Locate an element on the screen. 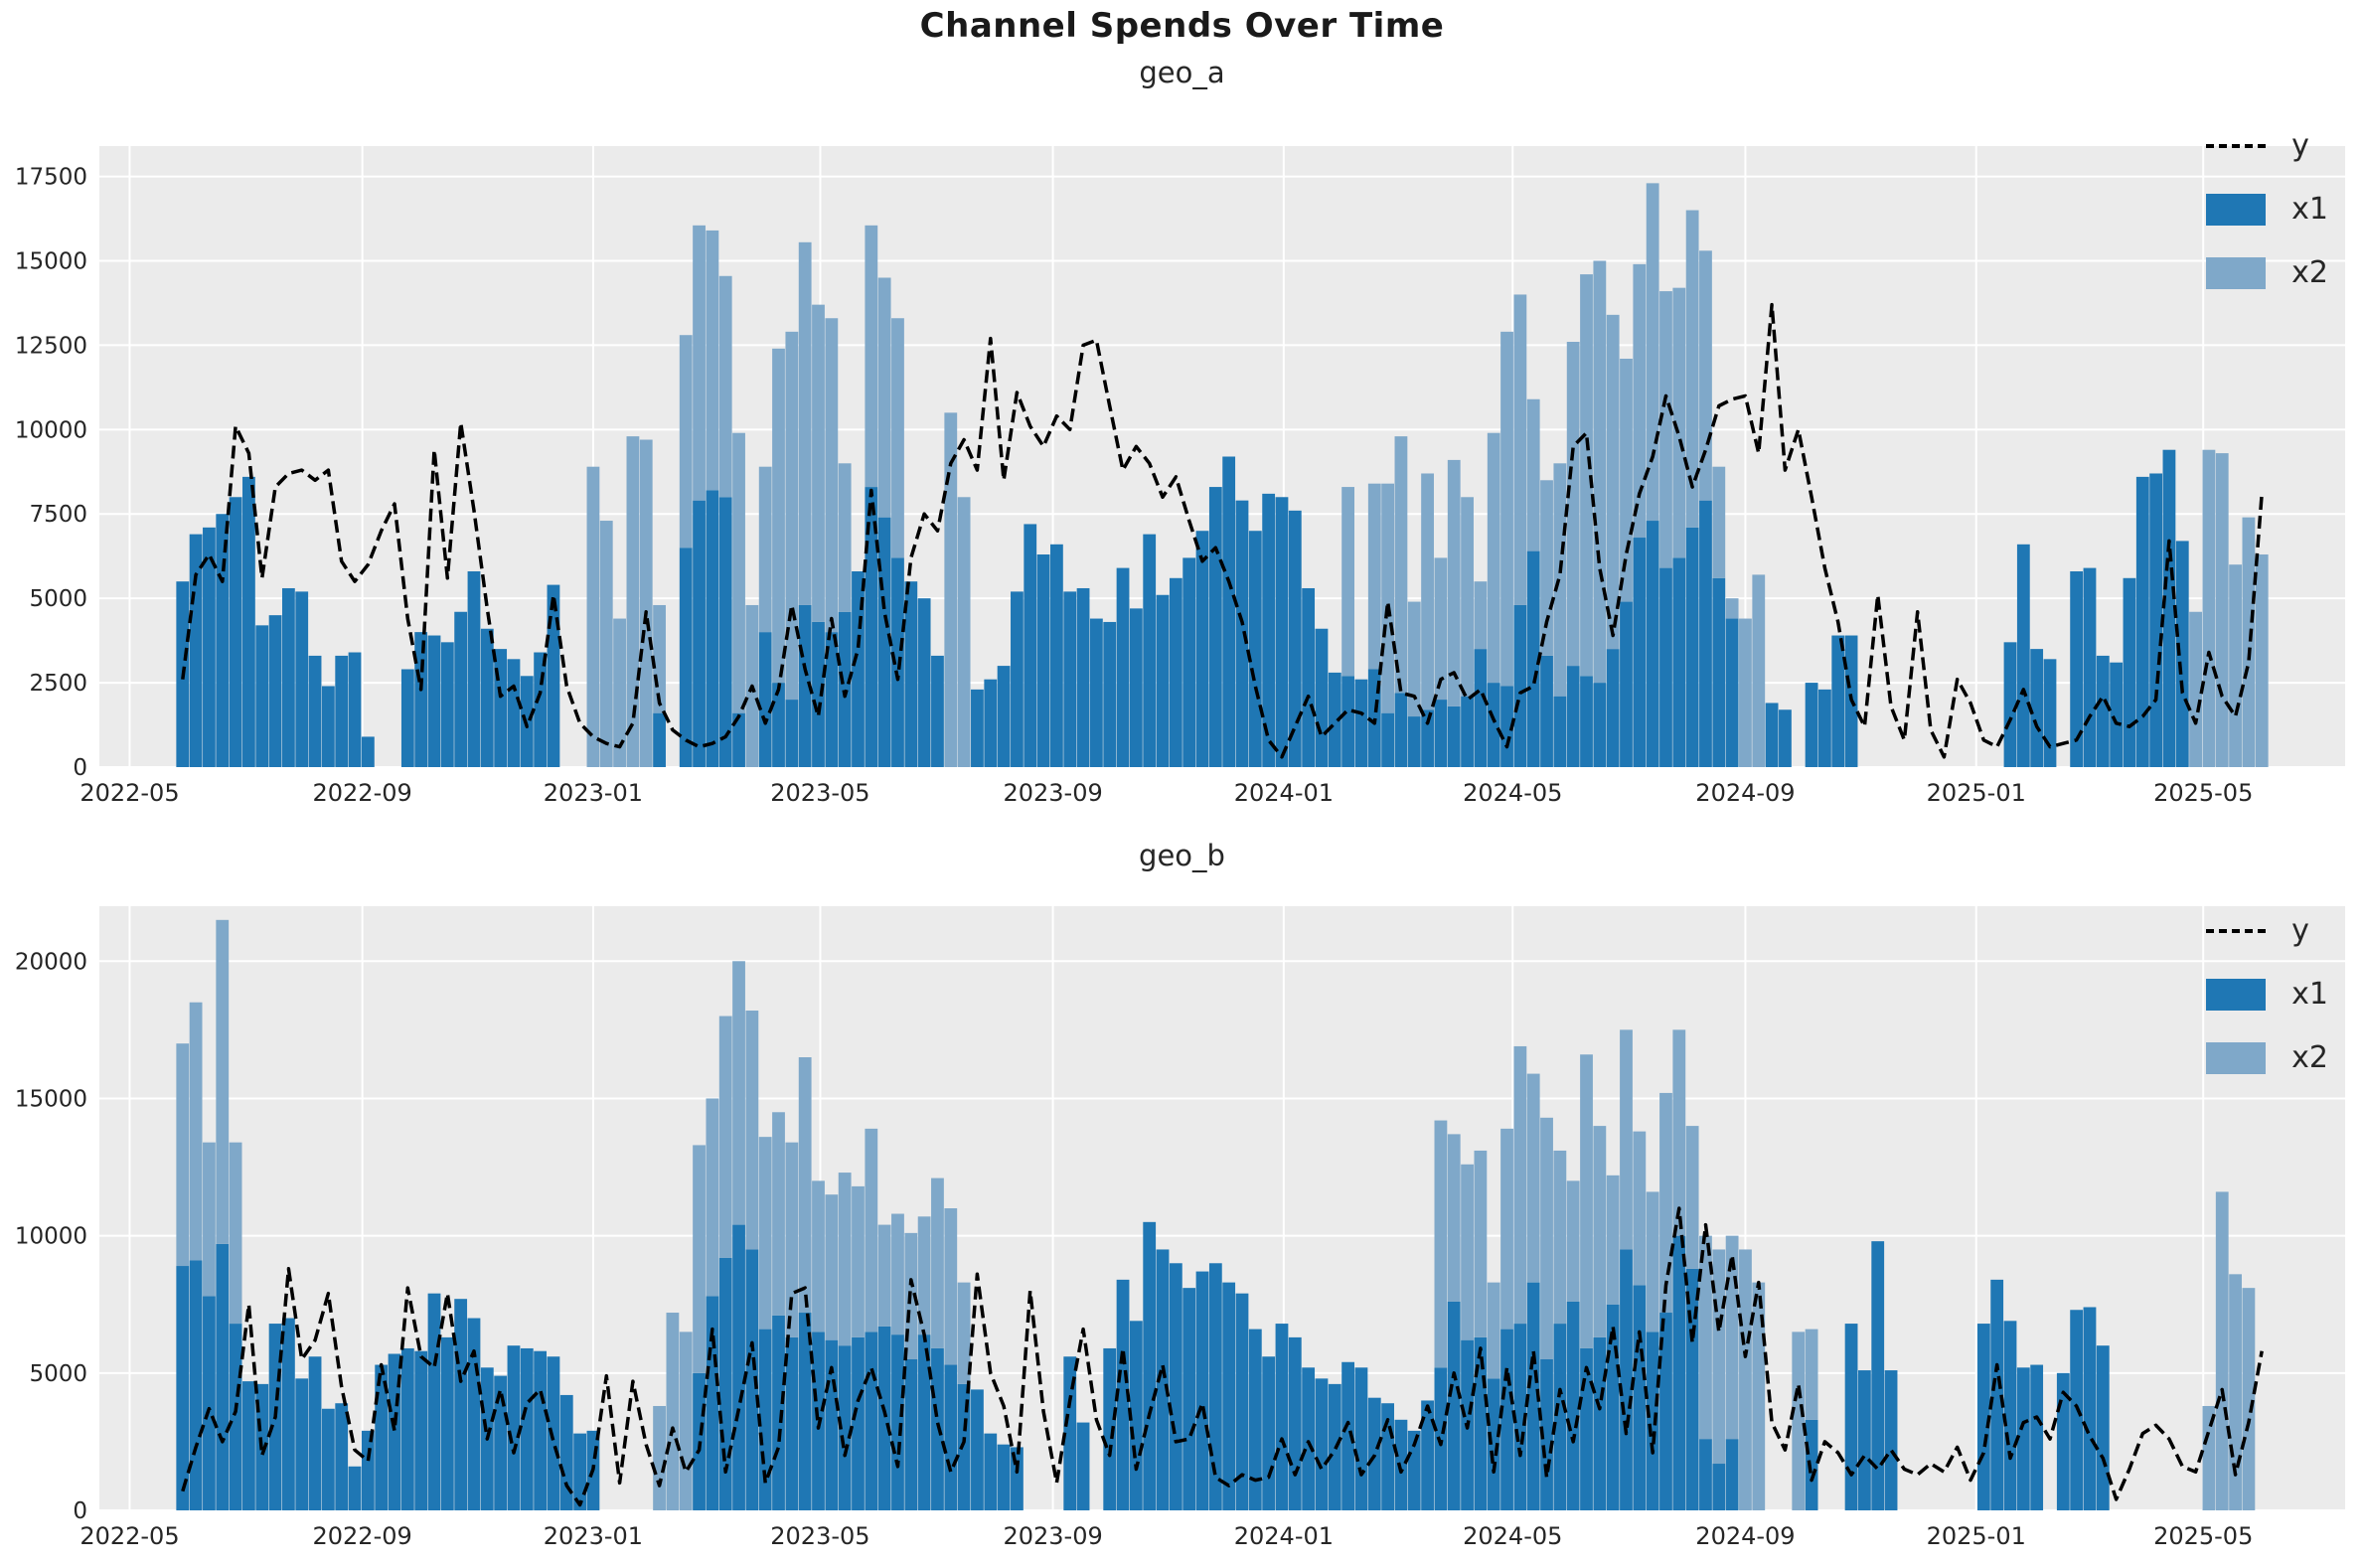  legend-geo-b: y x1 x2 is located at coordinates (2267, 995).